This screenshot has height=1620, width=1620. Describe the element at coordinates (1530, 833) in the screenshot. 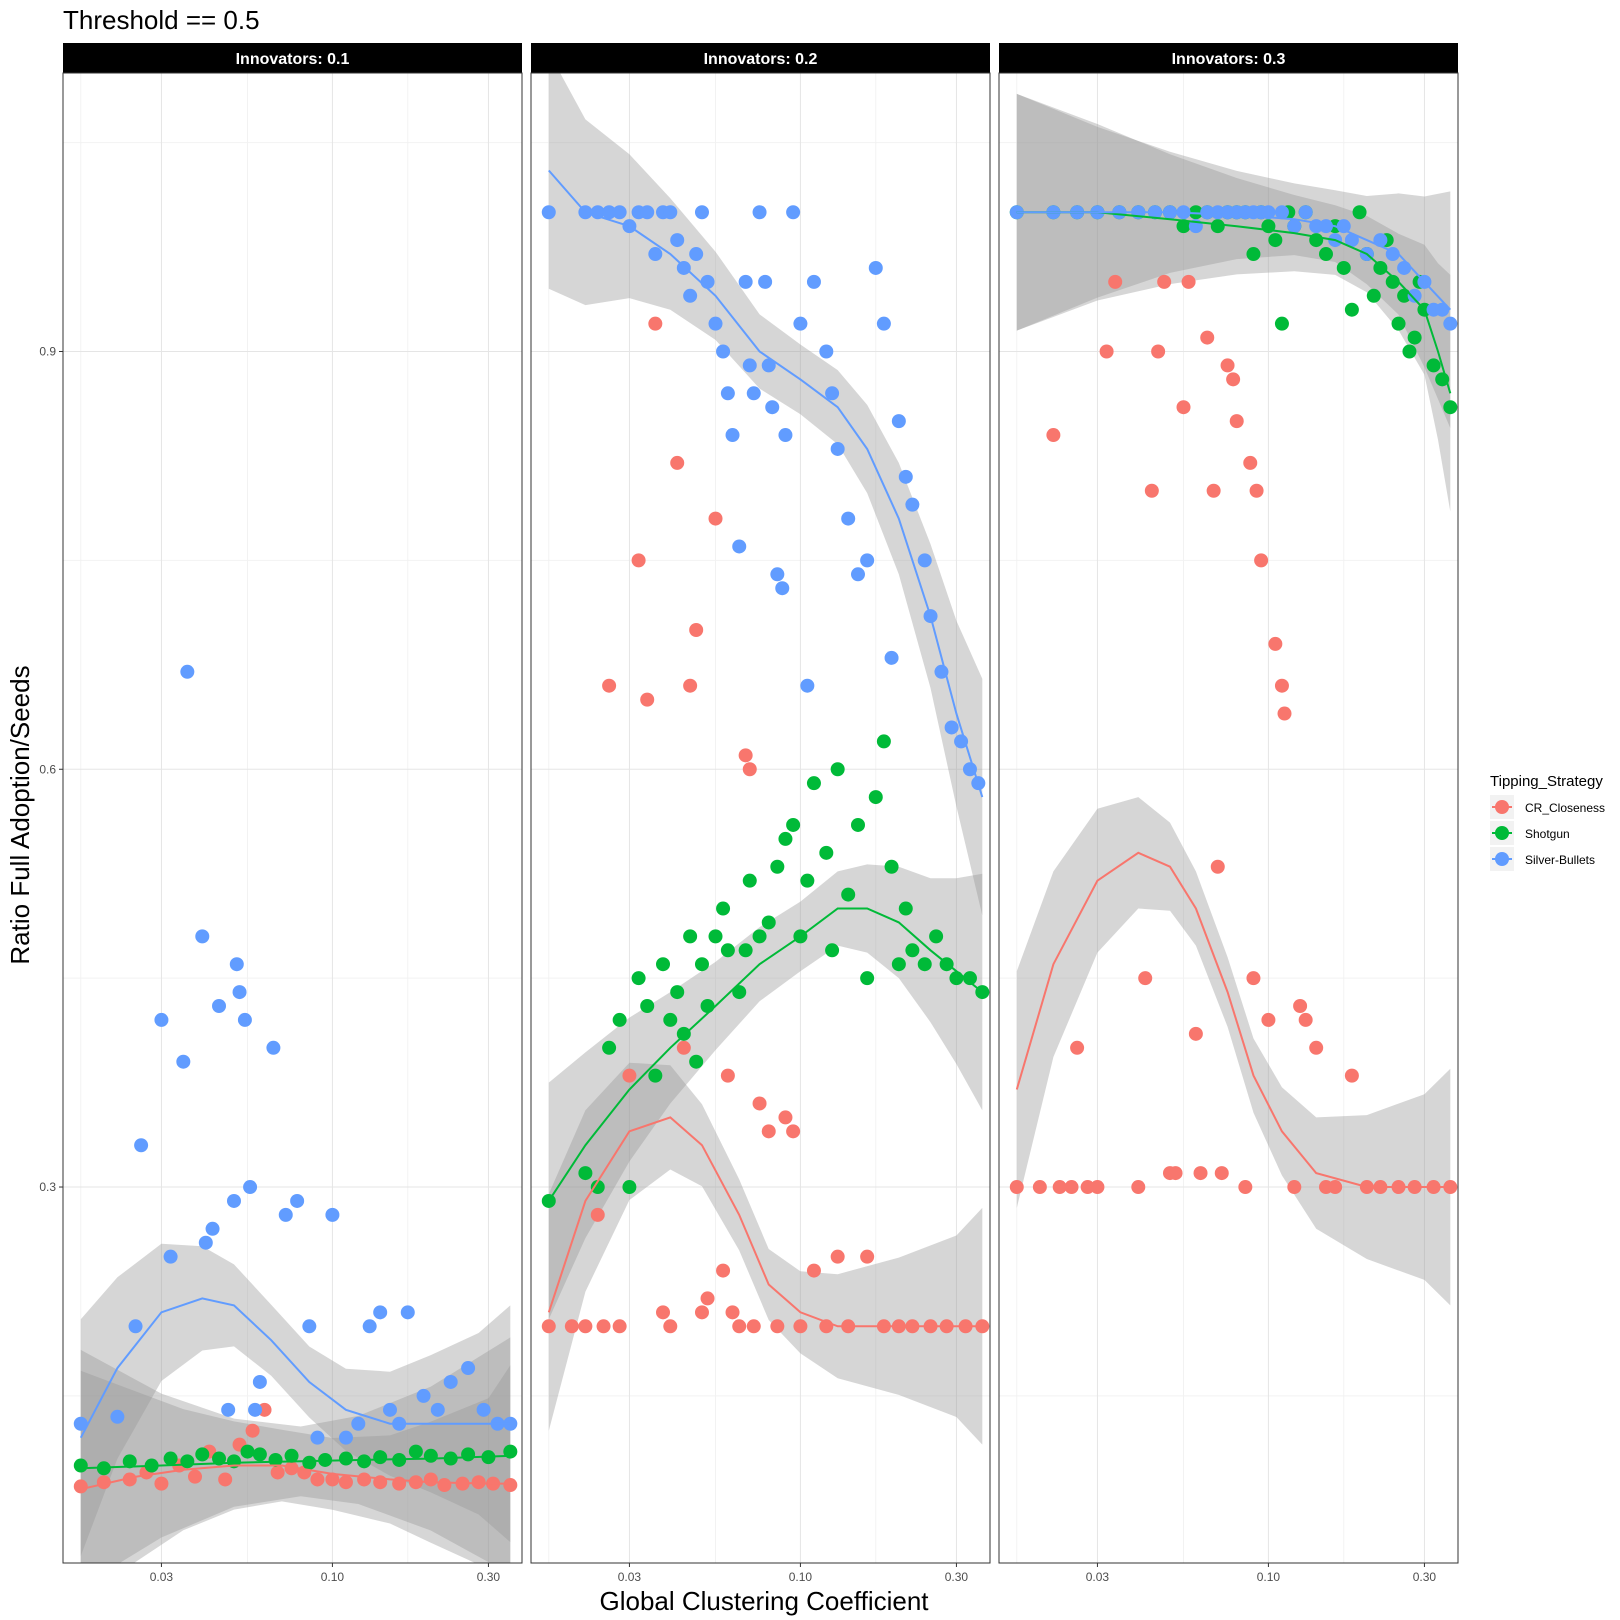

I see `legend-item-shotgun: Shotgun` at that location.